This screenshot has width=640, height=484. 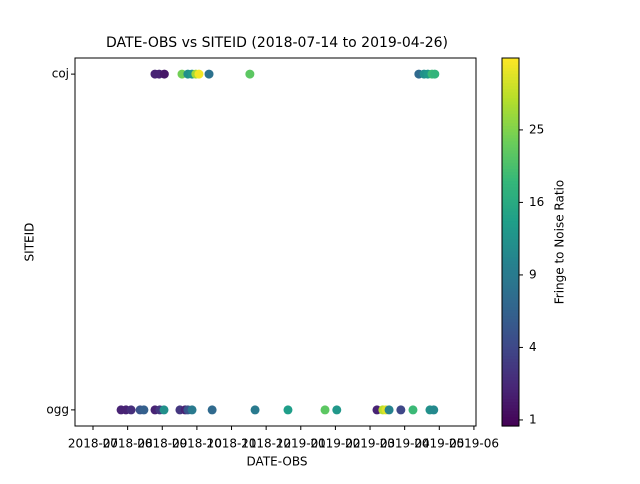 What do you see at coordinates (533, 274) in the screenshot?
I see `colorbar-tick-label: 9` at bounding box center [533, 274].